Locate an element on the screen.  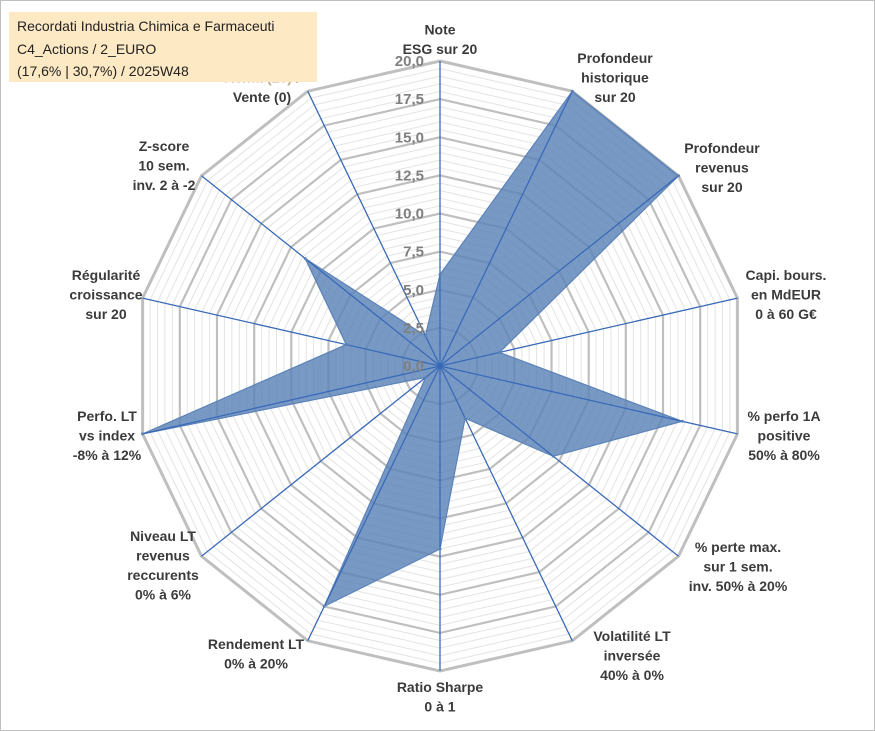
category-label: Ratio Sharpe 0 à 1 is located at coordinates (440, 697).